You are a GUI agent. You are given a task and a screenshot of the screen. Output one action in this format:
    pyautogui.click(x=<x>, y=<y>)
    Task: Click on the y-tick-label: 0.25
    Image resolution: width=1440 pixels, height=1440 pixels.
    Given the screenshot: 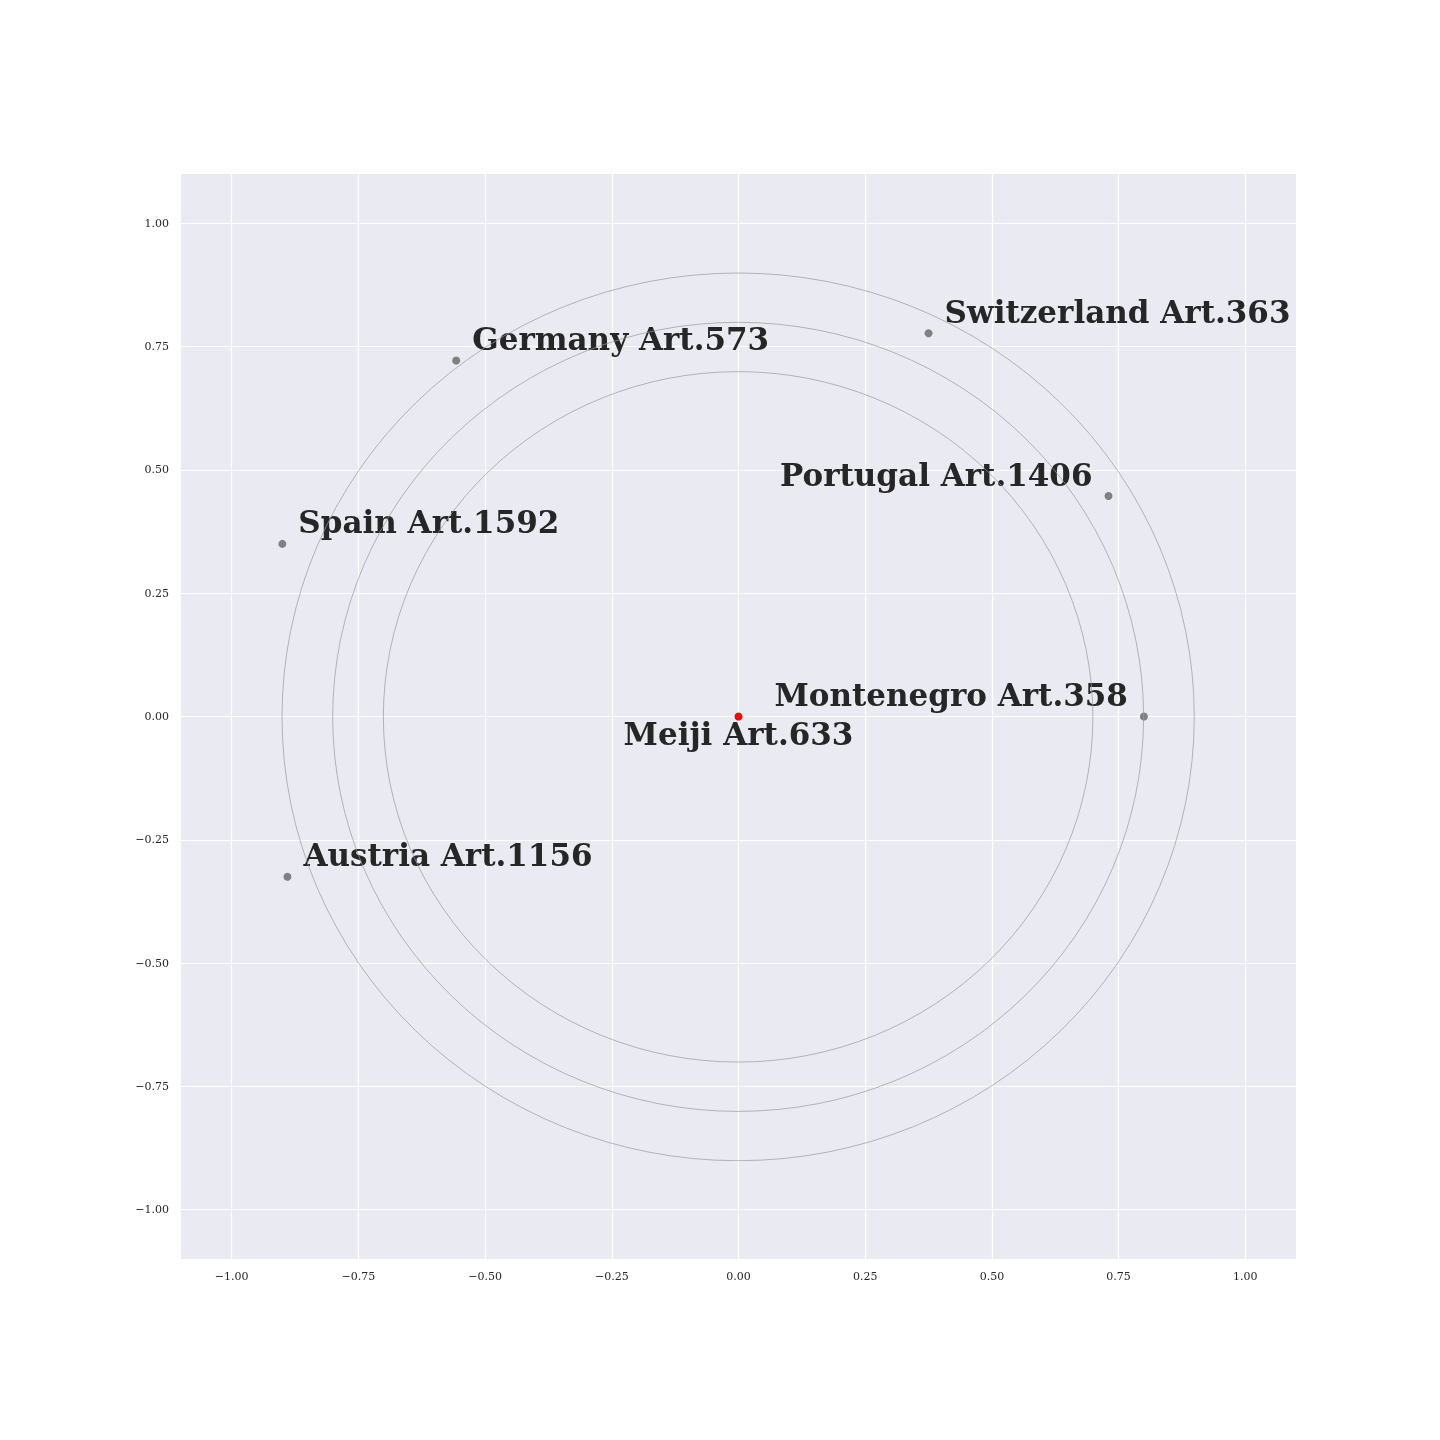 What is the action you would take?
    pyautogui.click(x=156, y=593)
    